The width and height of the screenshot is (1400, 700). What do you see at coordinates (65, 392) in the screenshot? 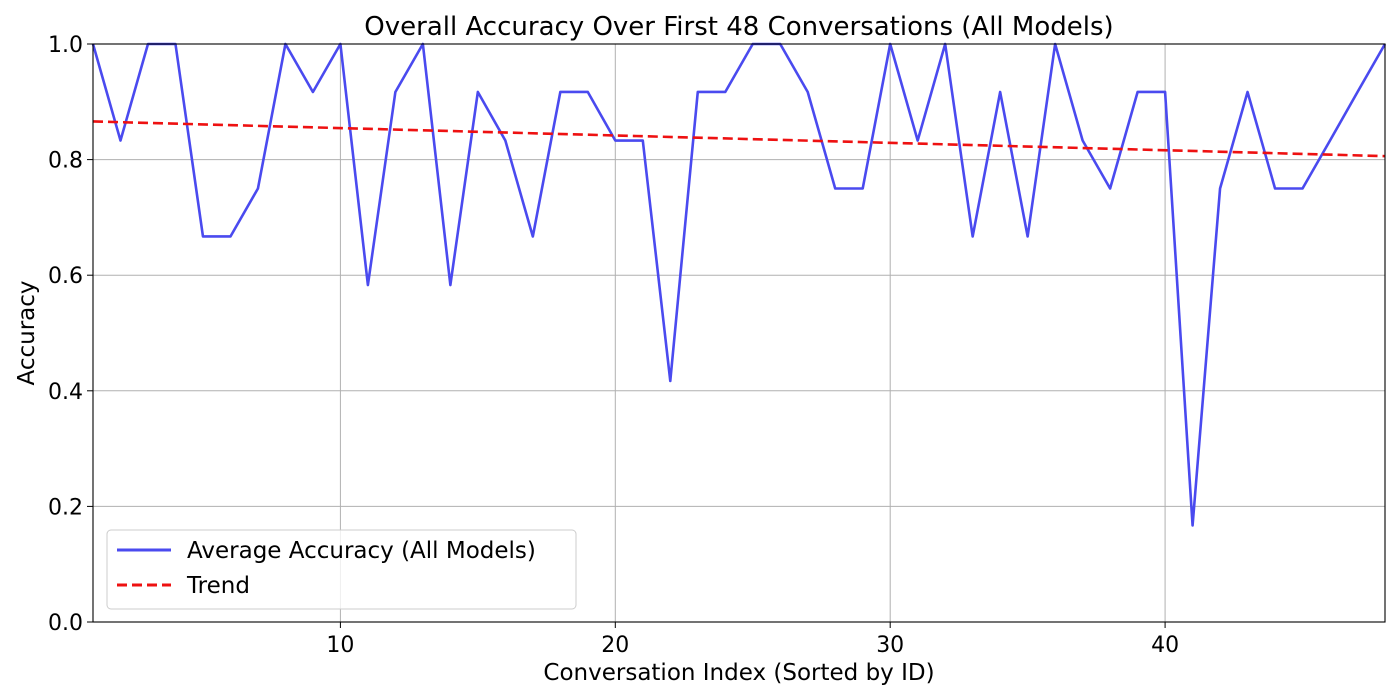
I see `y-tick-label: 0.4` at bounding box center [65, 392].